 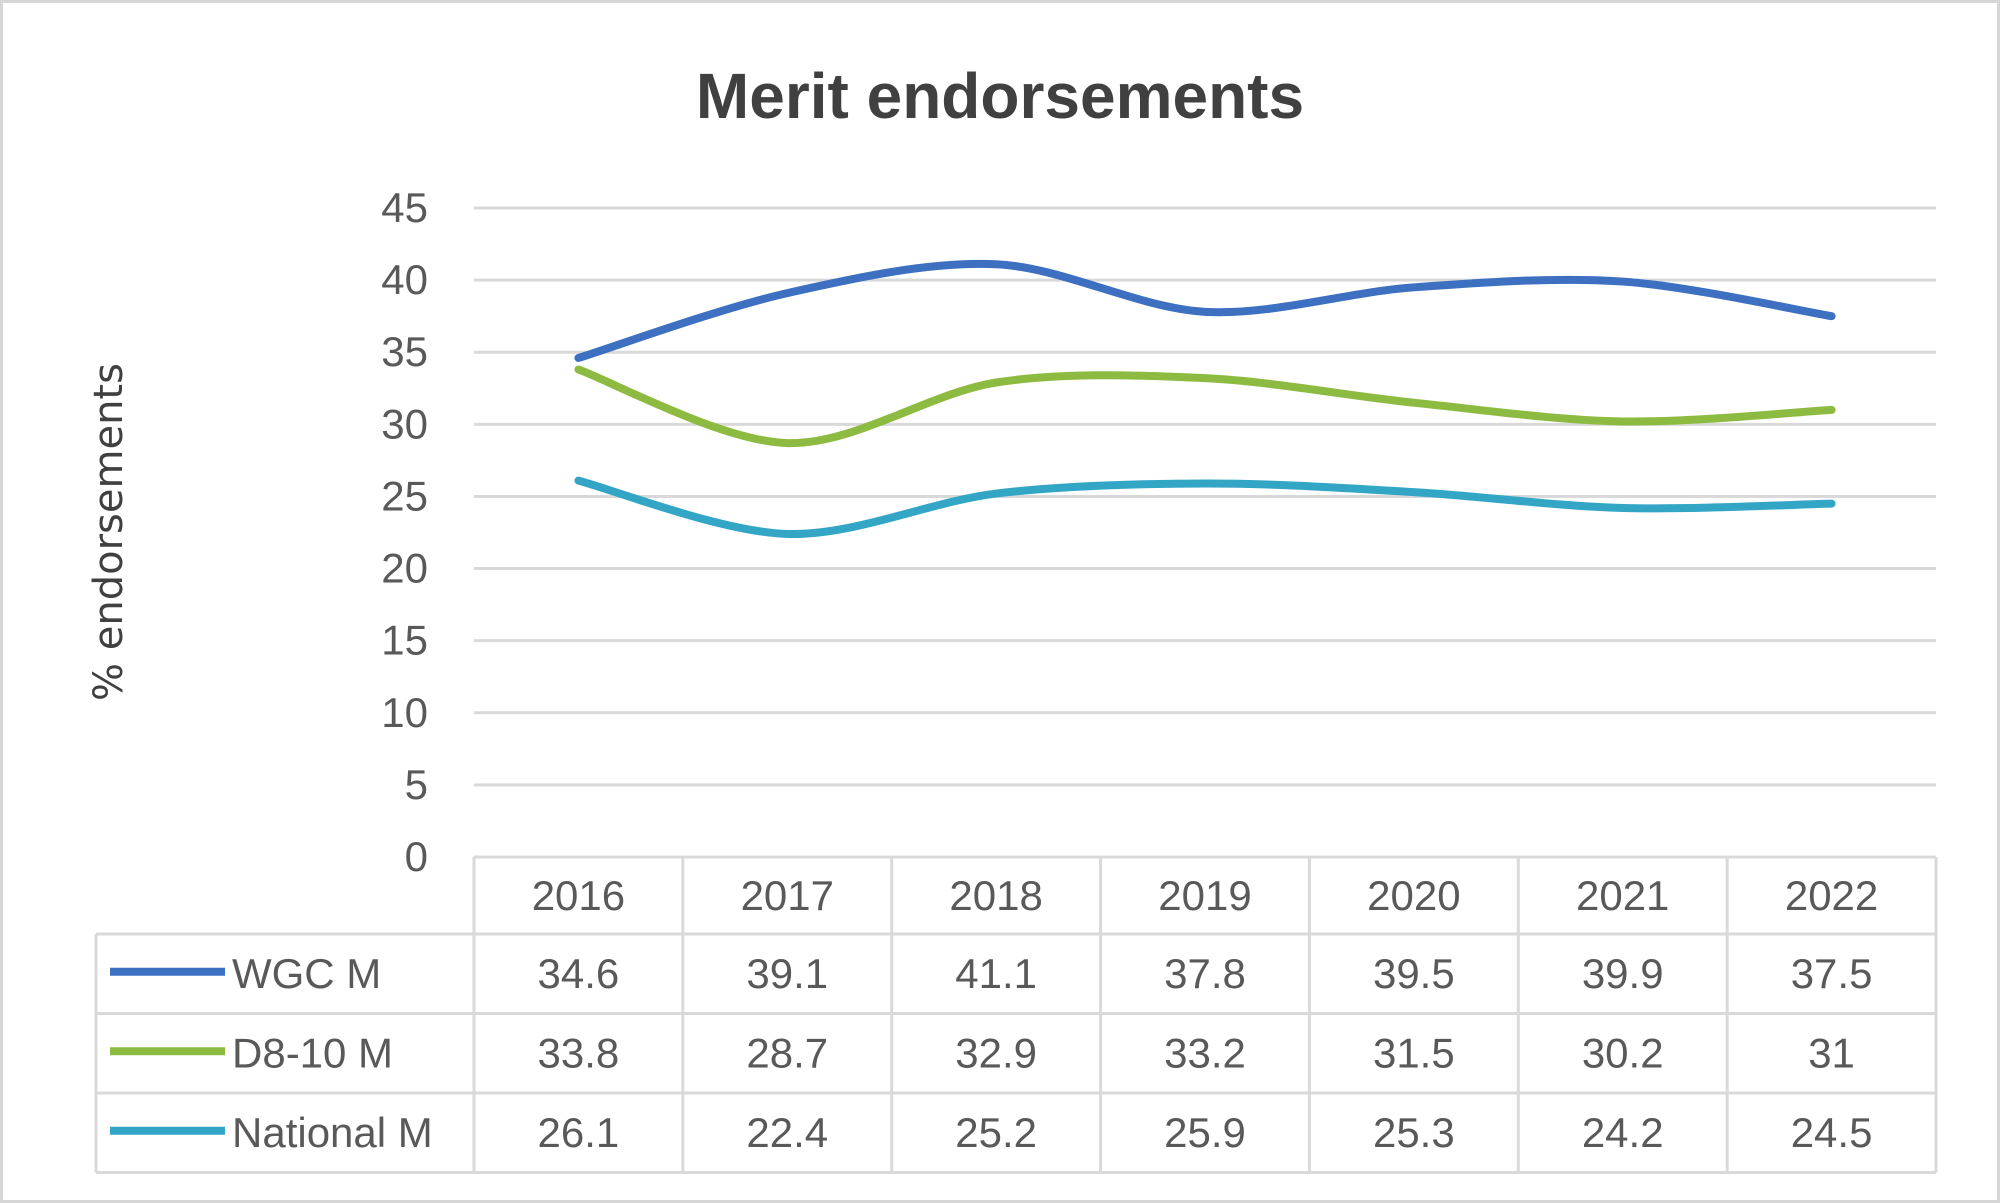 What do you see at coordinates (416, 784) in the screenshot?
I see `y-tick-label: 5` at bounding box center [416, 784].